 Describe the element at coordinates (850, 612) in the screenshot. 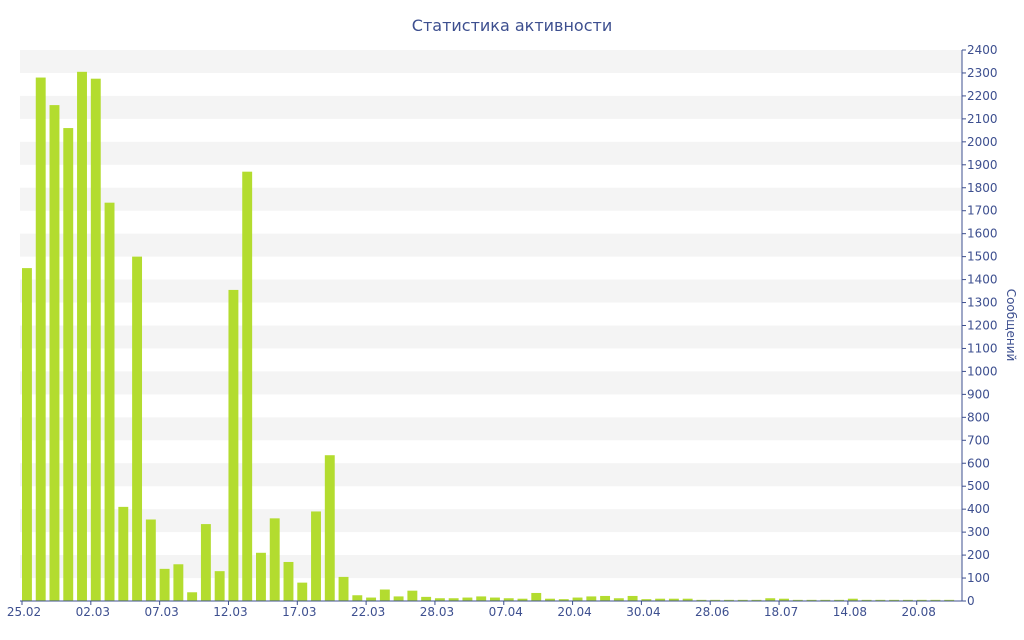

I see `x-tick-label: 14.08` at that location.